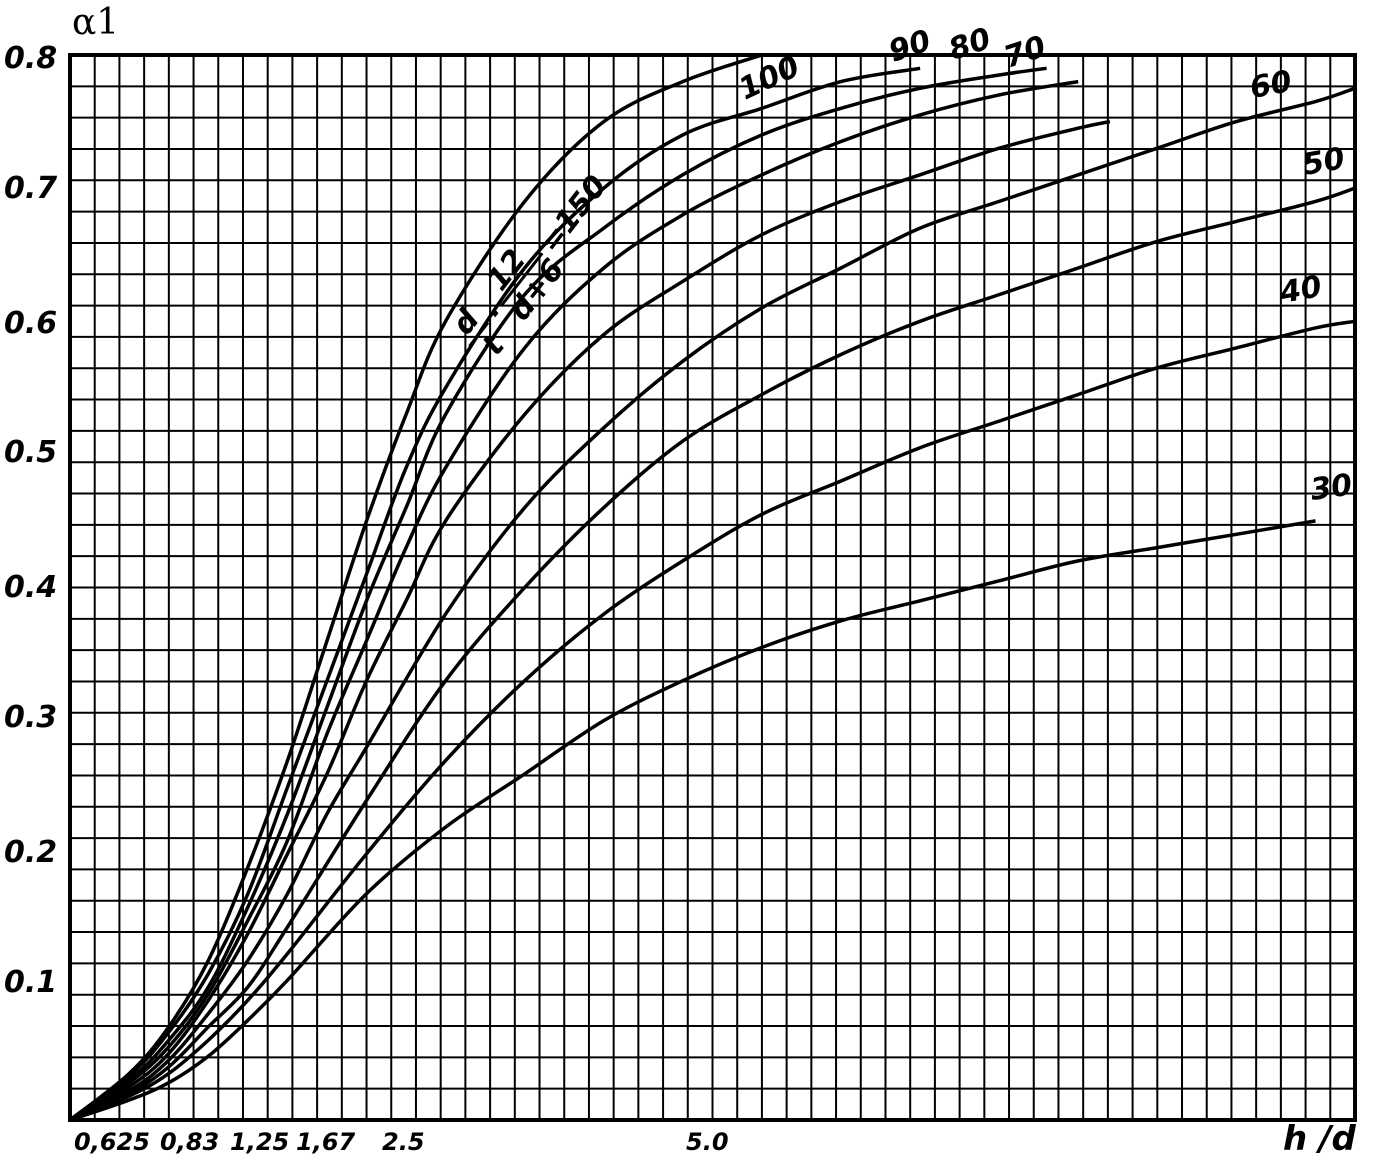 The image size is (1390, 1168). What do you see at coordinates (30, 323) in the screenshot?
I see `y-tick-label: 0.6` at bounding box center [30, 323].